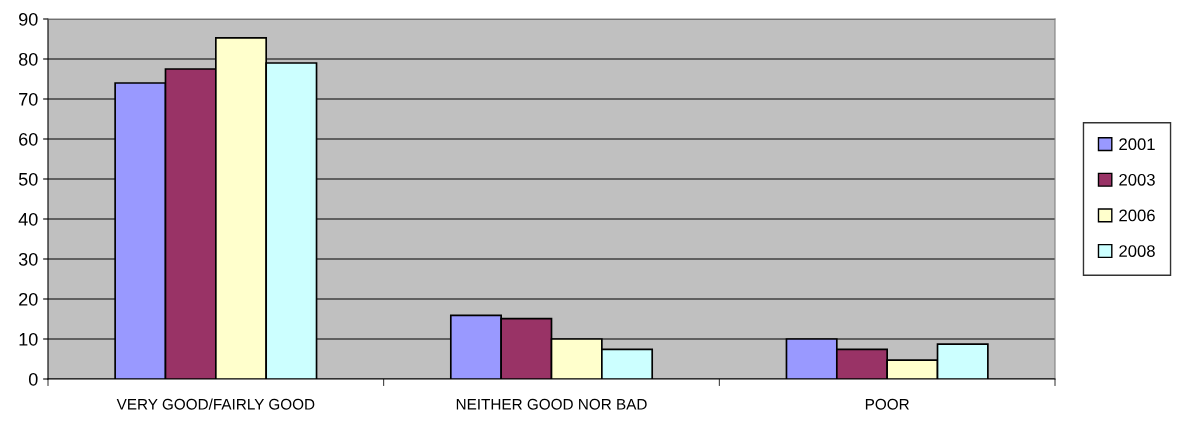 The width and height of the screenshot is (1204, 423). What do you see at coordinates (1137, 144) in the screenshot?
I see `legend-label: 2001` at bounding box center [1137, 144].